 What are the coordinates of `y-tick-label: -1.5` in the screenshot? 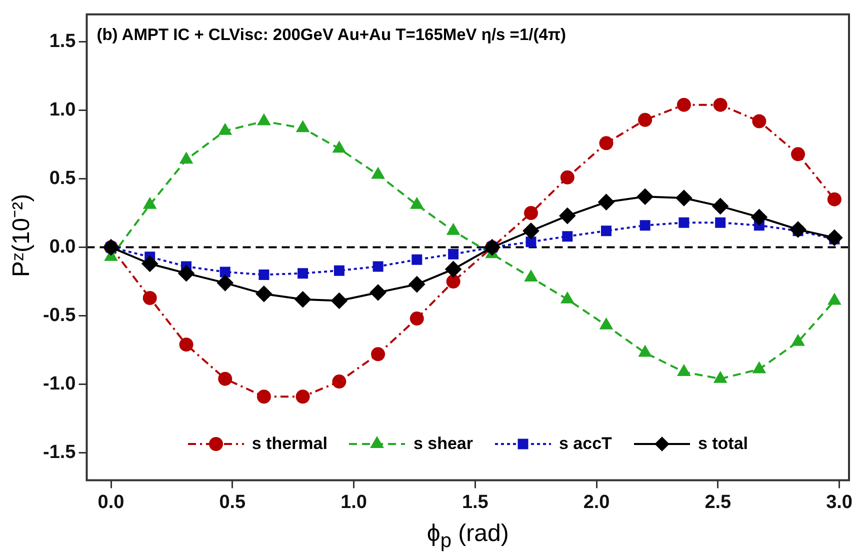 It's located at (59, 453).